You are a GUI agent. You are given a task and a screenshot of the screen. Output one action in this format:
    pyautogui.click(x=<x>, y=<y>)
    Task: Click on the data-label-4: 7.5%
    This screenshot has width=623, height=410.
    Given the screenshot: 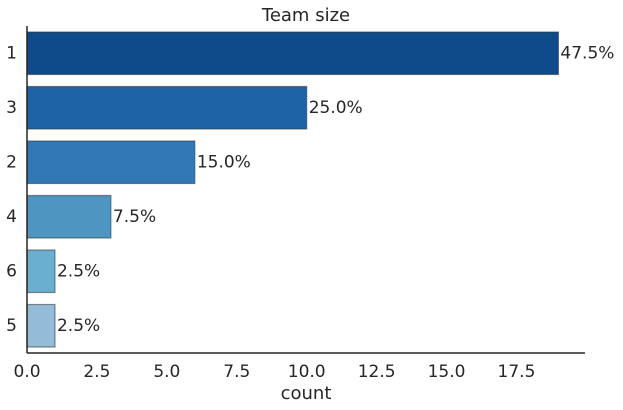 What is the action you would take?
    pyautogui.click(x=134, y=217)
    